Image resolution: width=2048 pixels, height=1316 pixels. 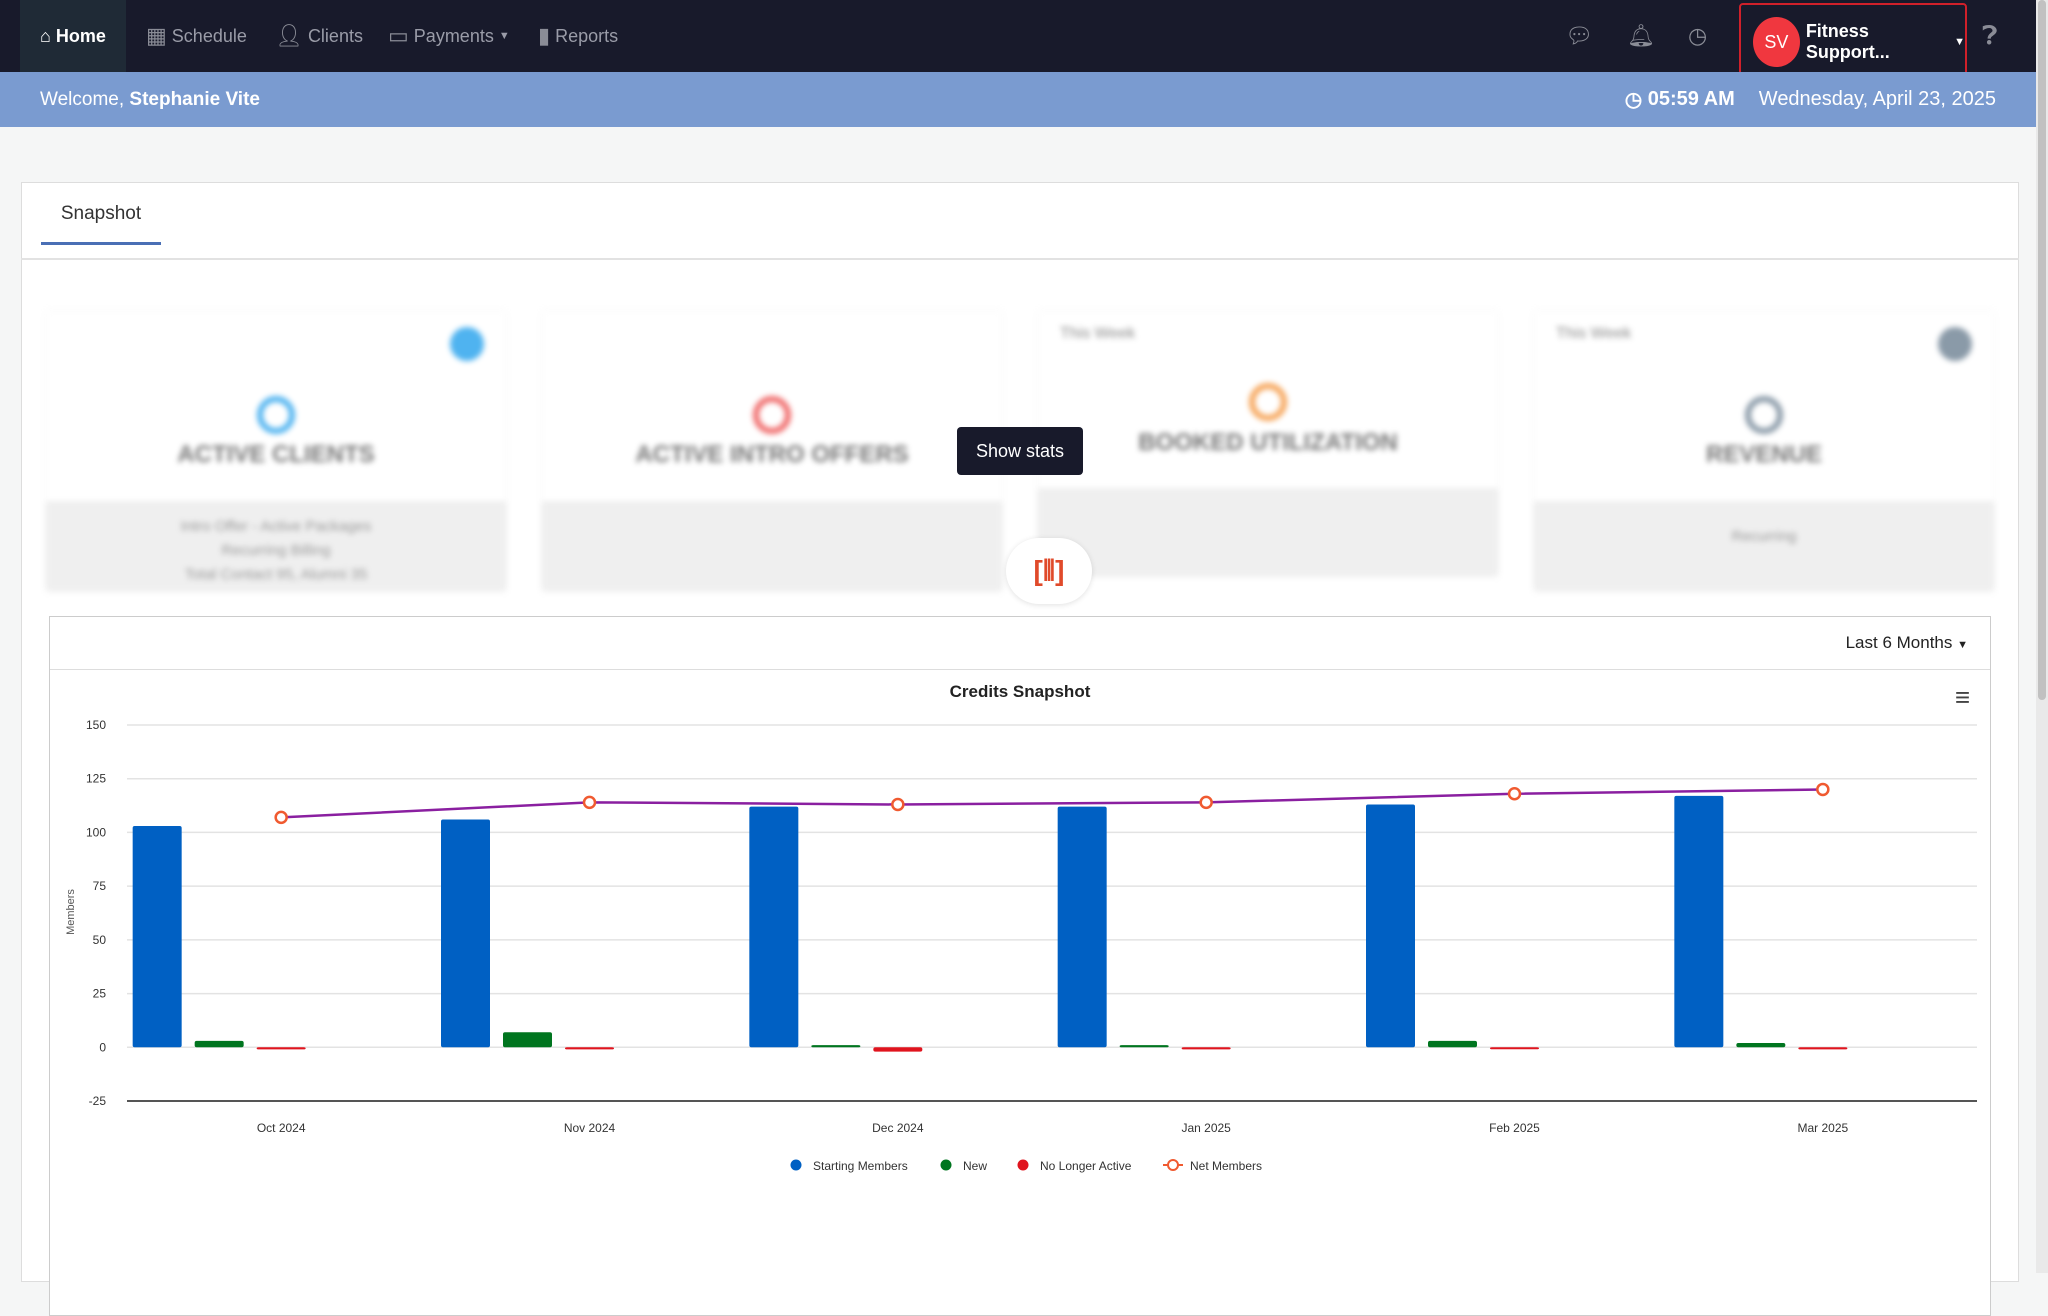 What do you see at coordinates (194, 99) in the screenshot?
I see `user-name: Stephanie Vite` at bounding box center [194, 99].